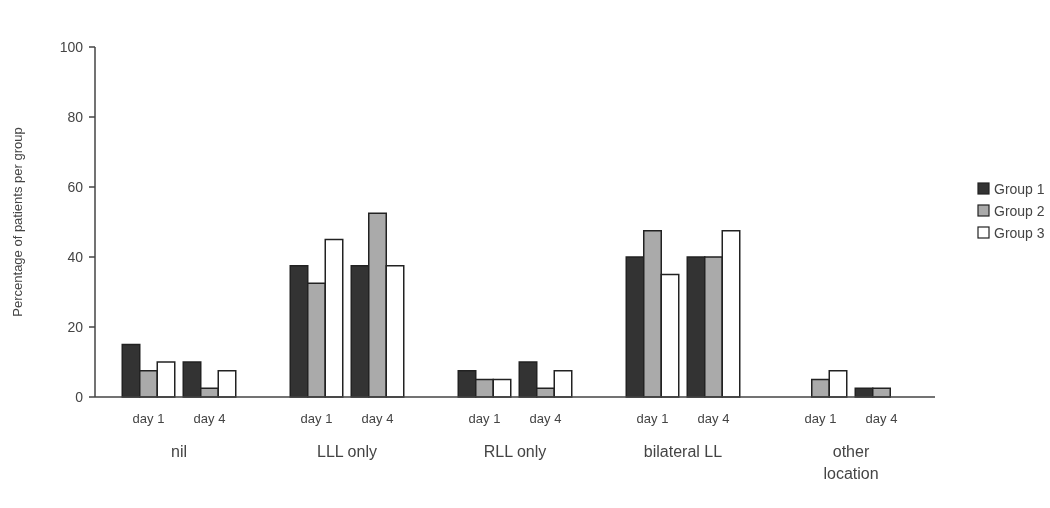  I want to click on y-tick-label: 80, so click(75, 116).